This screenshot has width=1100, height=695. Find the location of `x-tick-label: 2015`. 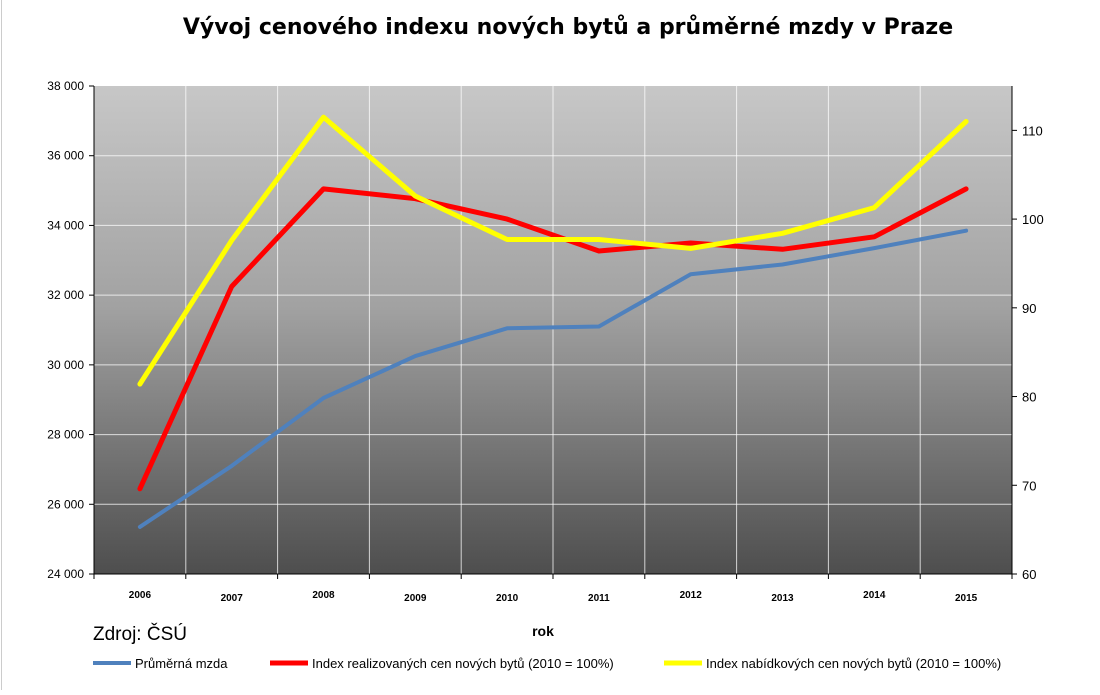

x-tick-label: 2015 is located at coordinates (966, 598).